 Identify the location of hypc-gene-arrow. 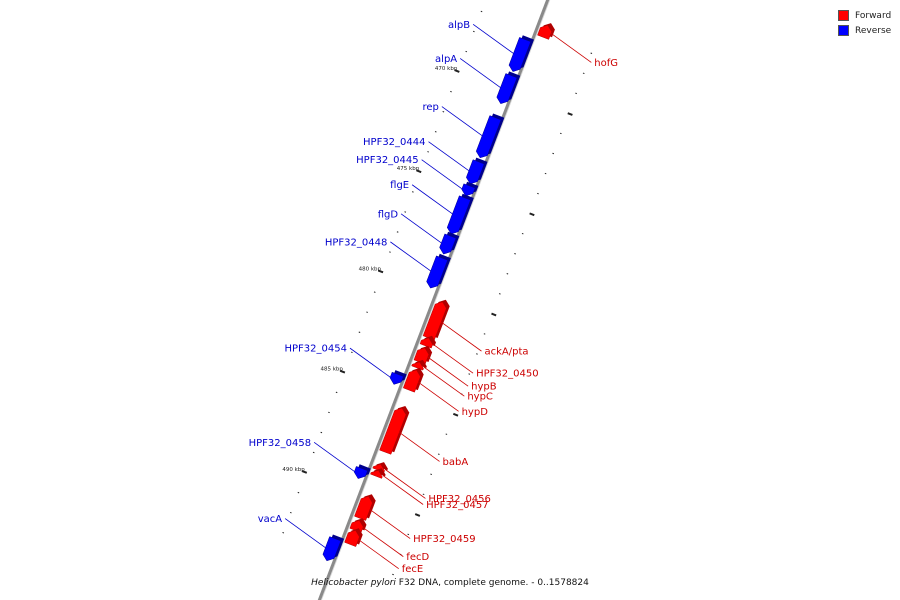
(417, 366).